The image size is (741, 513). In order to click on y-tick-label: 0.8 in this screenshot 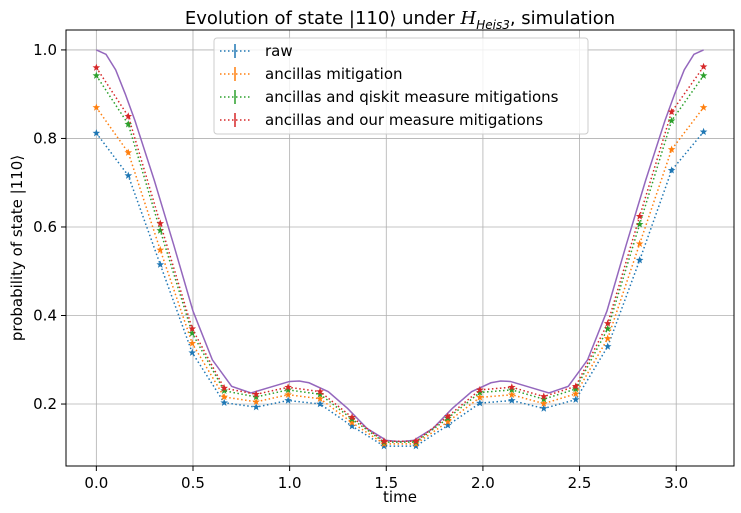, I will do `click(45, 138)`.